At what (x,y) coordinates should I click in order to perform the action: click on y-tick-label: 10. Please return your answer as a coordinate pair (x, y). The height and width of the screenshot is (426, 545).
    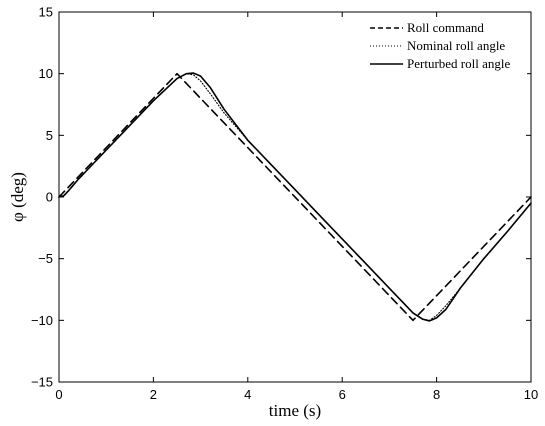
    Looking at the image, I should click on (46, 73).